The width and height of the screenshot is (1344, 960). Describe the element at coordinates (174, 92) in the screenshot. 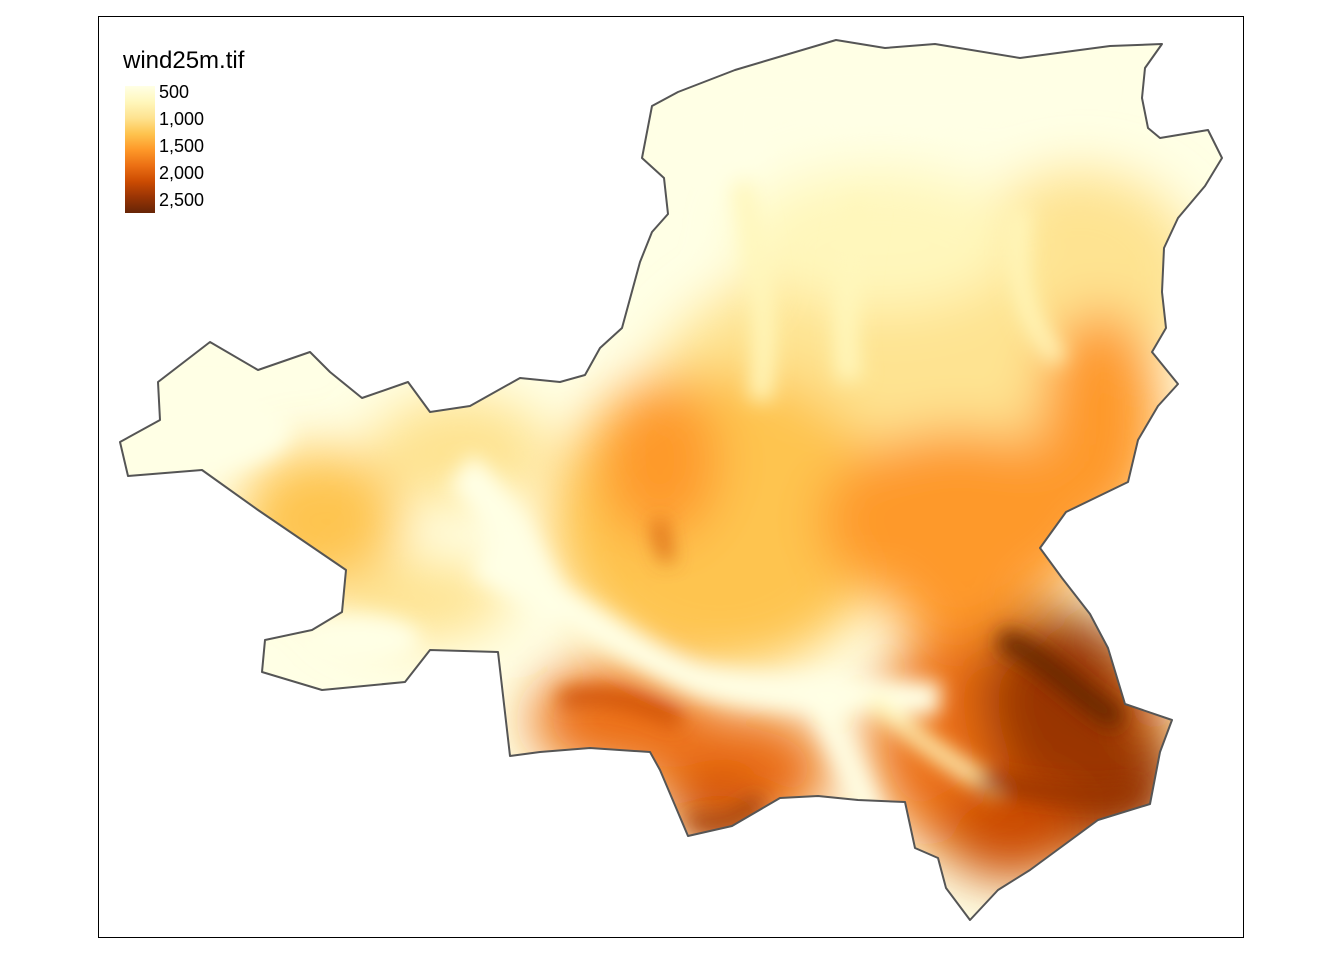

I see `legend-label-500: 500` at that location.